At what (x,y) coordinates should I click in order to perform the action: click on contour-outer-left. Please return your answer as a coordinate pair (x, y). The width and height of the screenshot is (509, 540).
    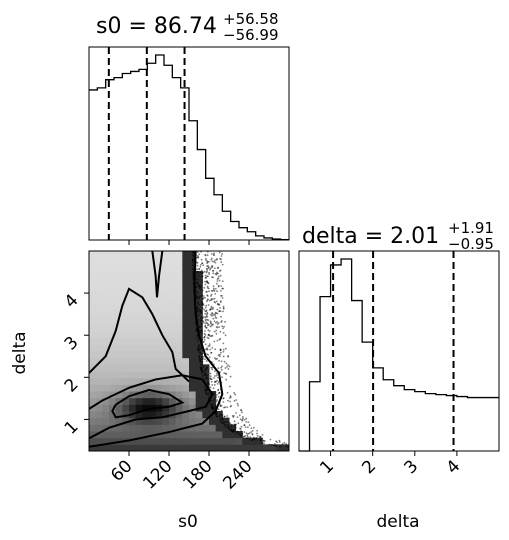
    Looking at the image, I should click on (139, 335).